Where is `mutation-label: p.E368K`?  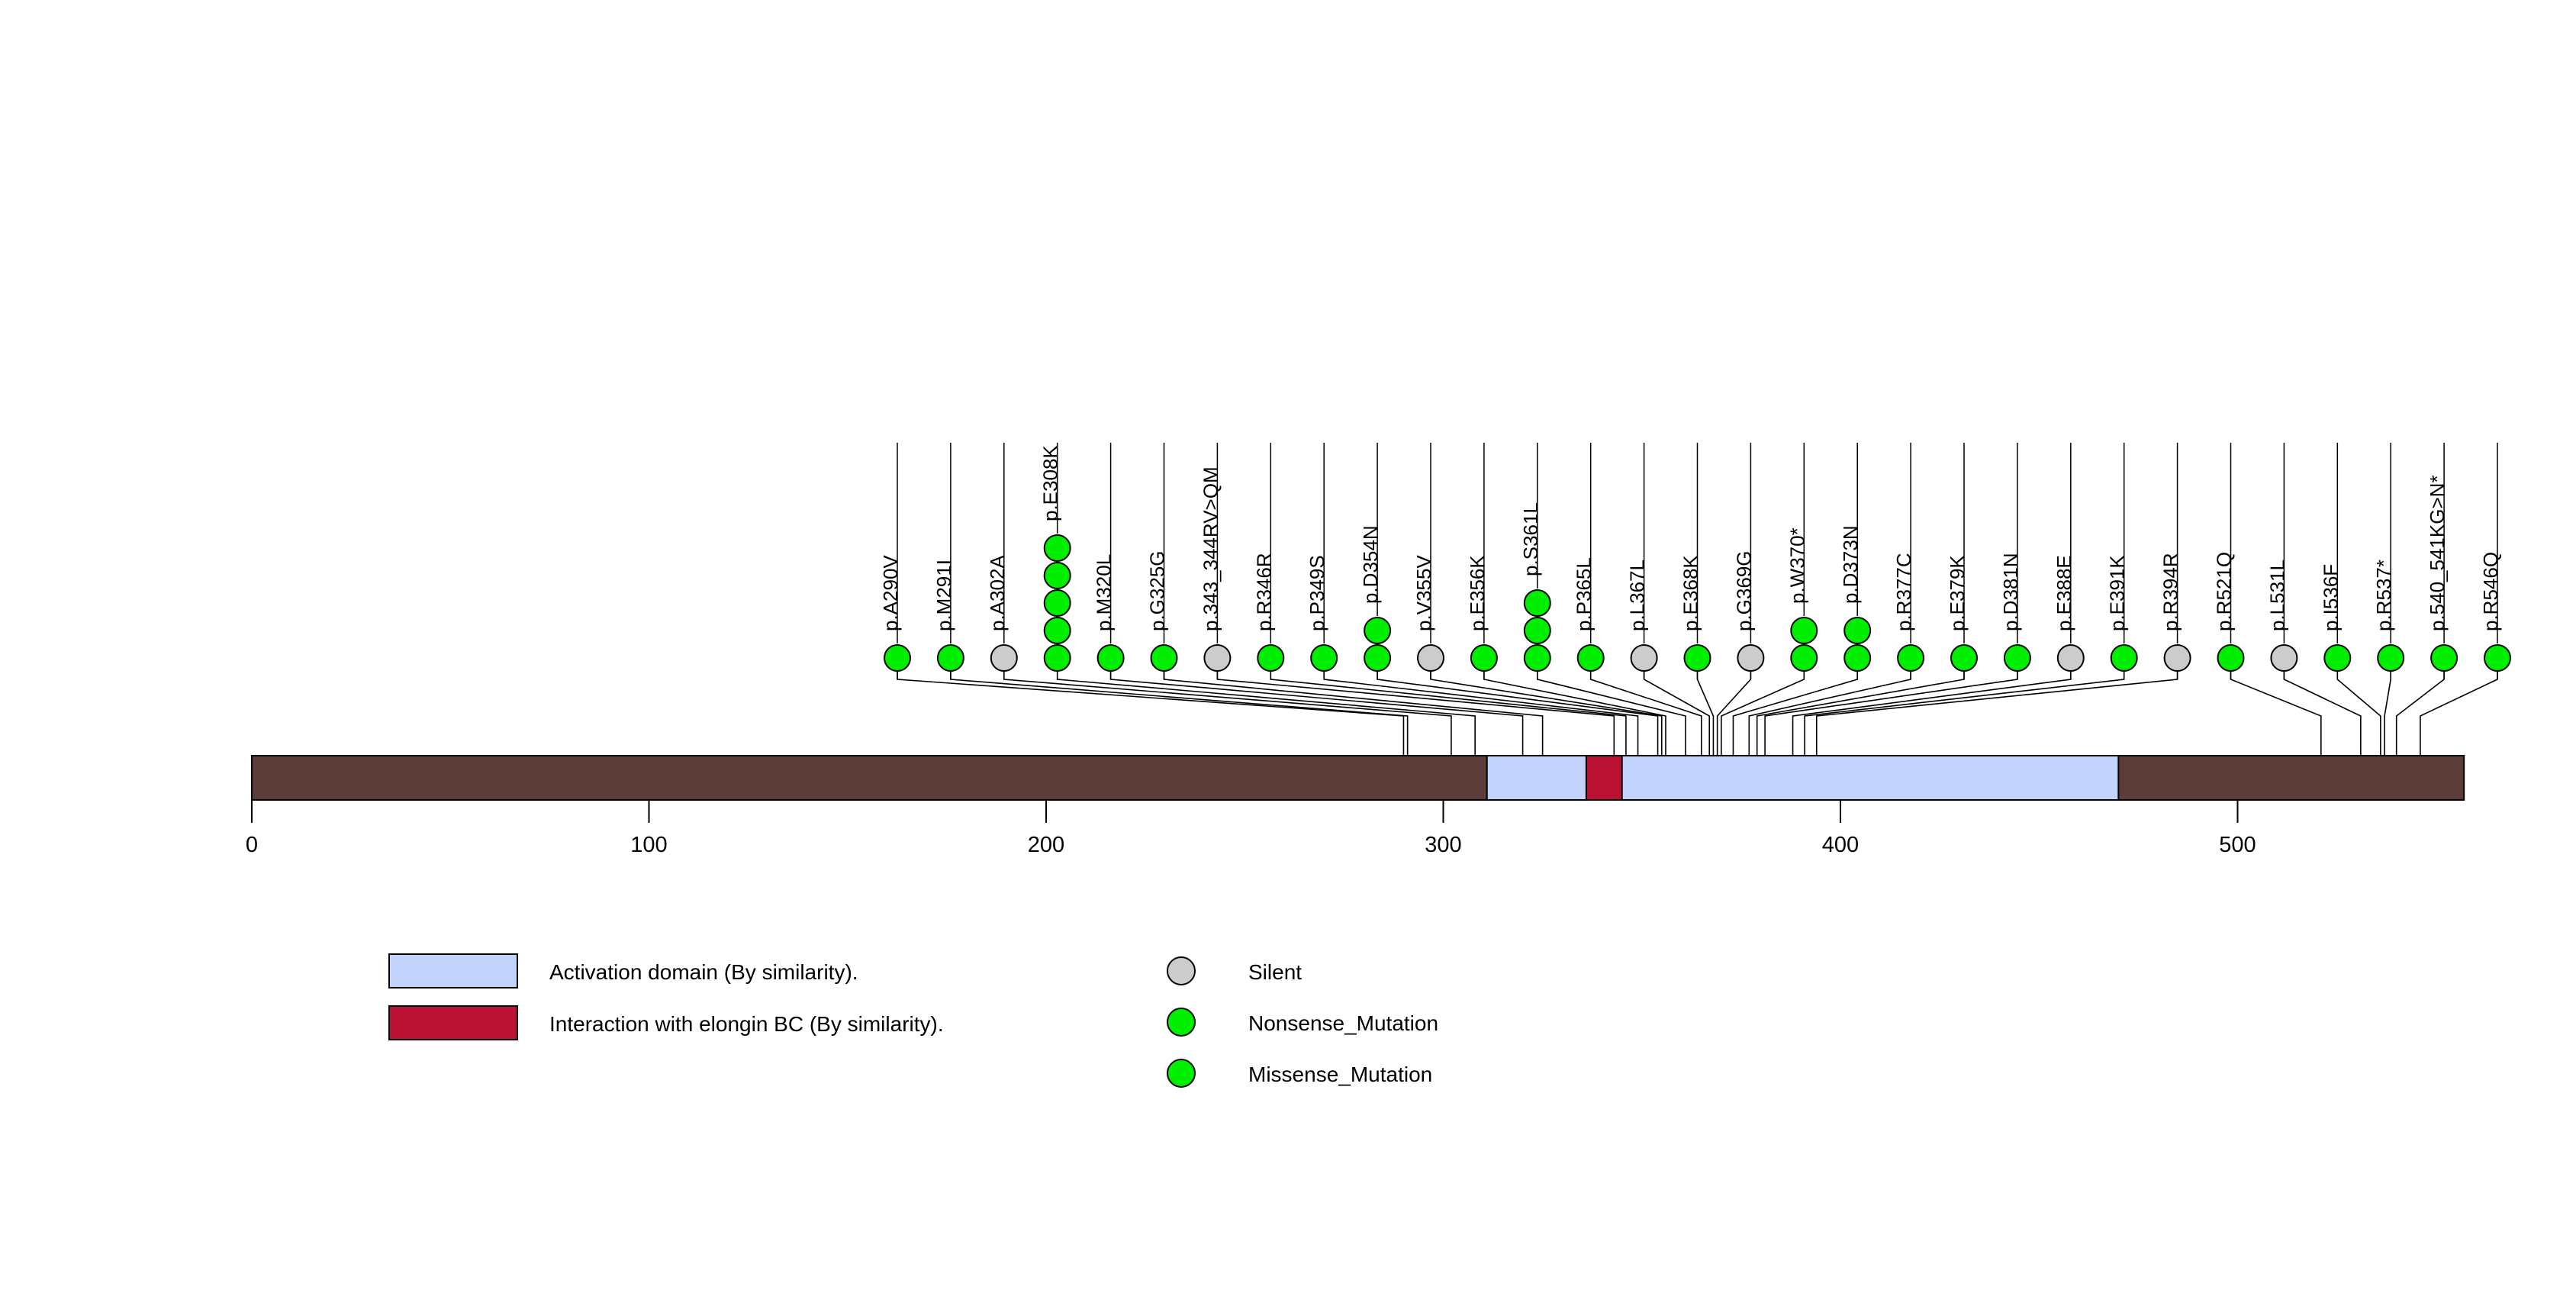
mutation-label: p.E368K is located at coordinates (1690, 593).